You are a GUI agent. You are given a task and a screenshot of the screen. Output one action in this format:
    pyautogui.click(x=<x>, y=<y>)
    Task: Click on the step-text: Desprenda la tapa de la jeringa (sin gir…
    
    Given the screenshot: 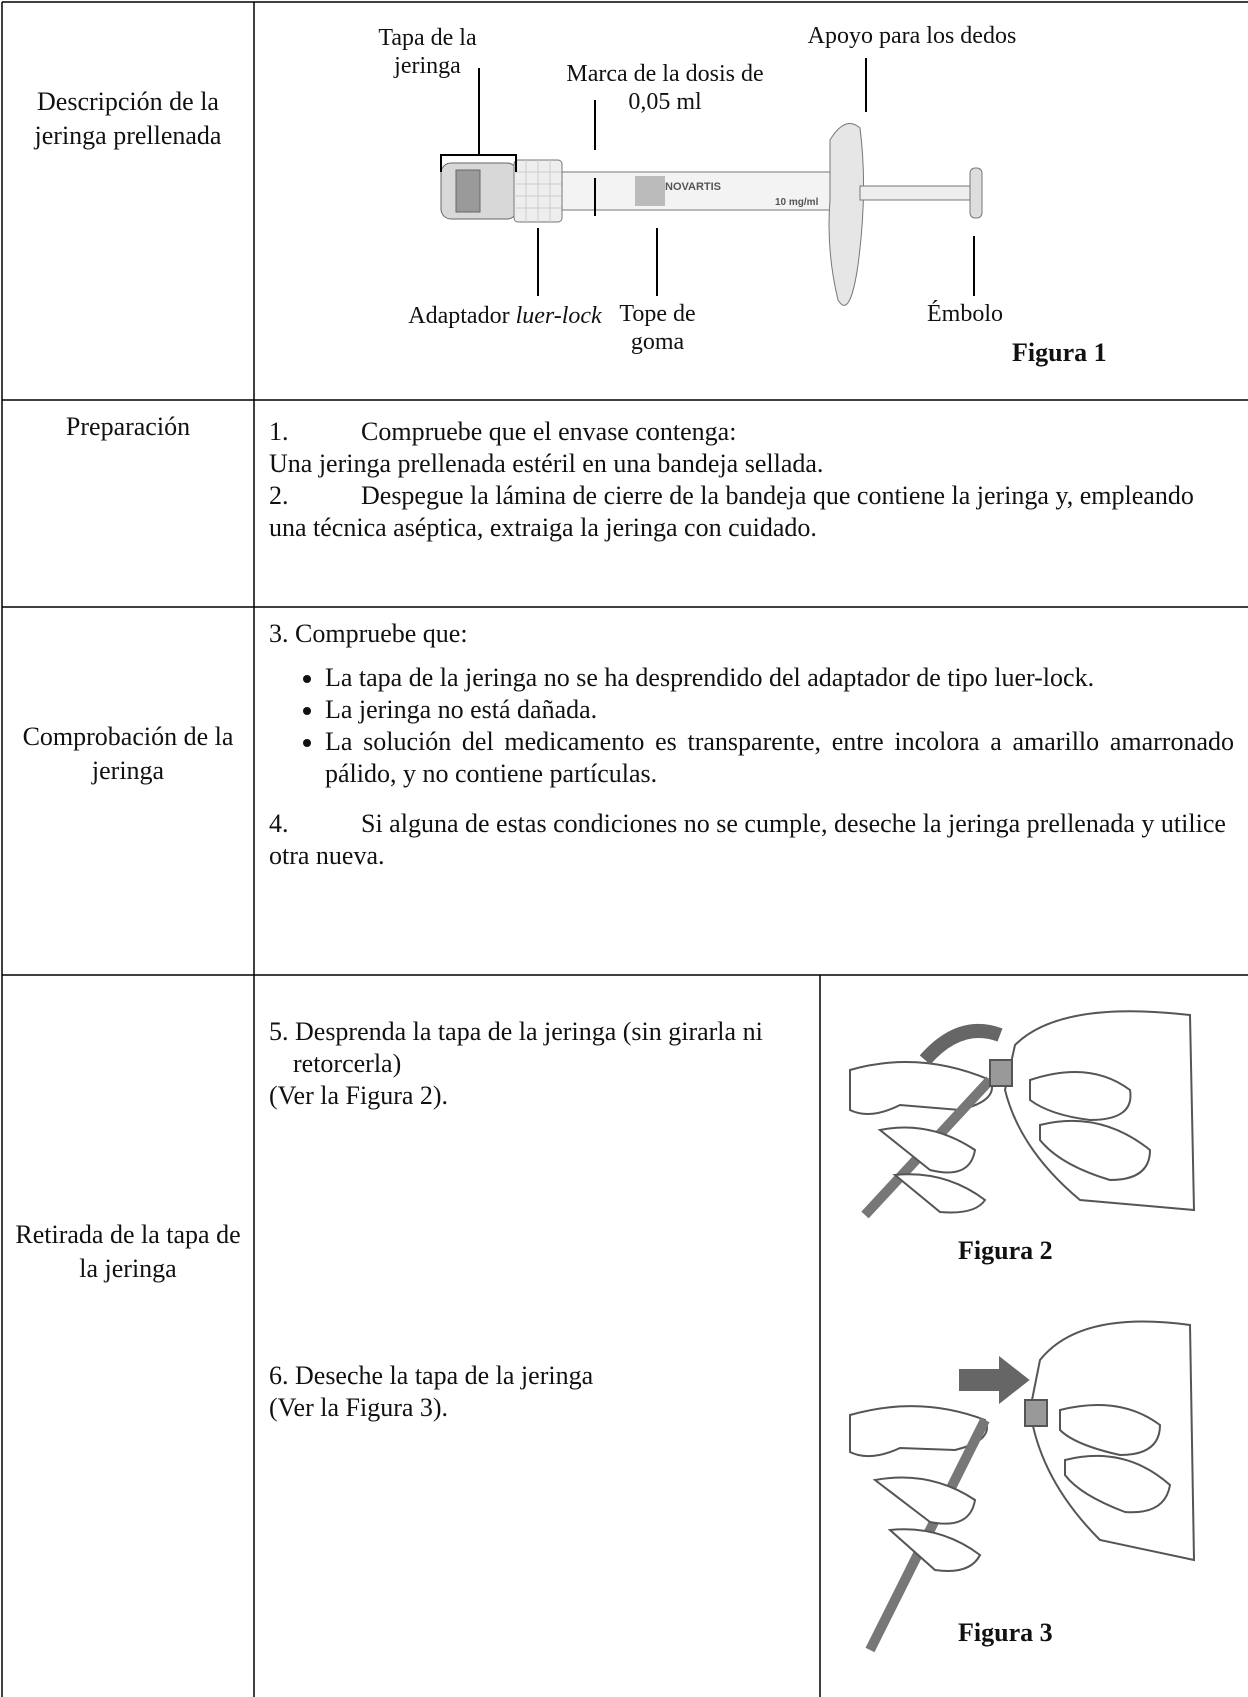 What is the action you would take?
    pyautogui.click(x=528, y=1047)
    